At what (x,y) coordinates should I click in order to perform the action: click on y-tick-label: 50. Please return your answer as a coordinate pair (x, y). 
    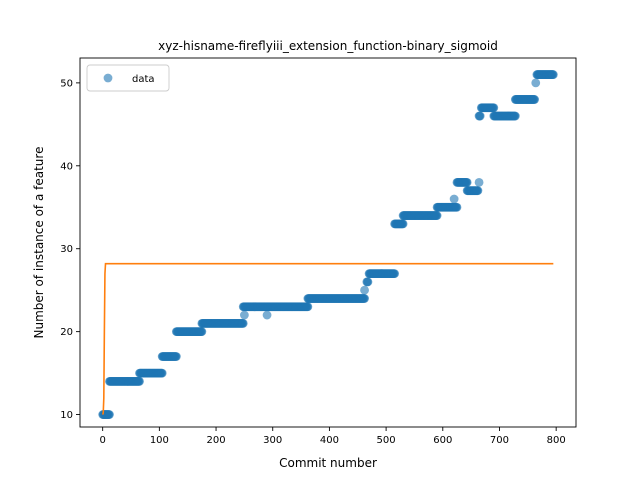
    Looking at the image, I should click on (66, 83).